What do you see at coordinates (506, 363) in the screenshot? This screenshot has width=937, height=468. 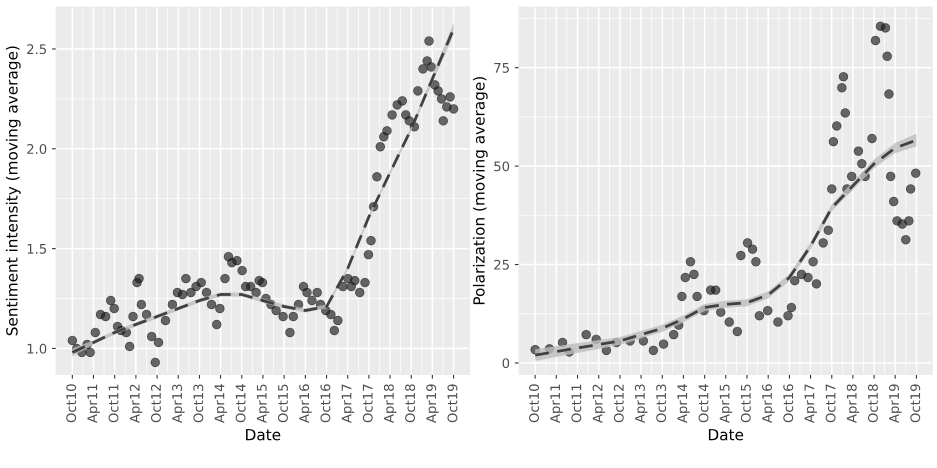 I see `y-tick-label: 0` at bounding box center [506, 363].